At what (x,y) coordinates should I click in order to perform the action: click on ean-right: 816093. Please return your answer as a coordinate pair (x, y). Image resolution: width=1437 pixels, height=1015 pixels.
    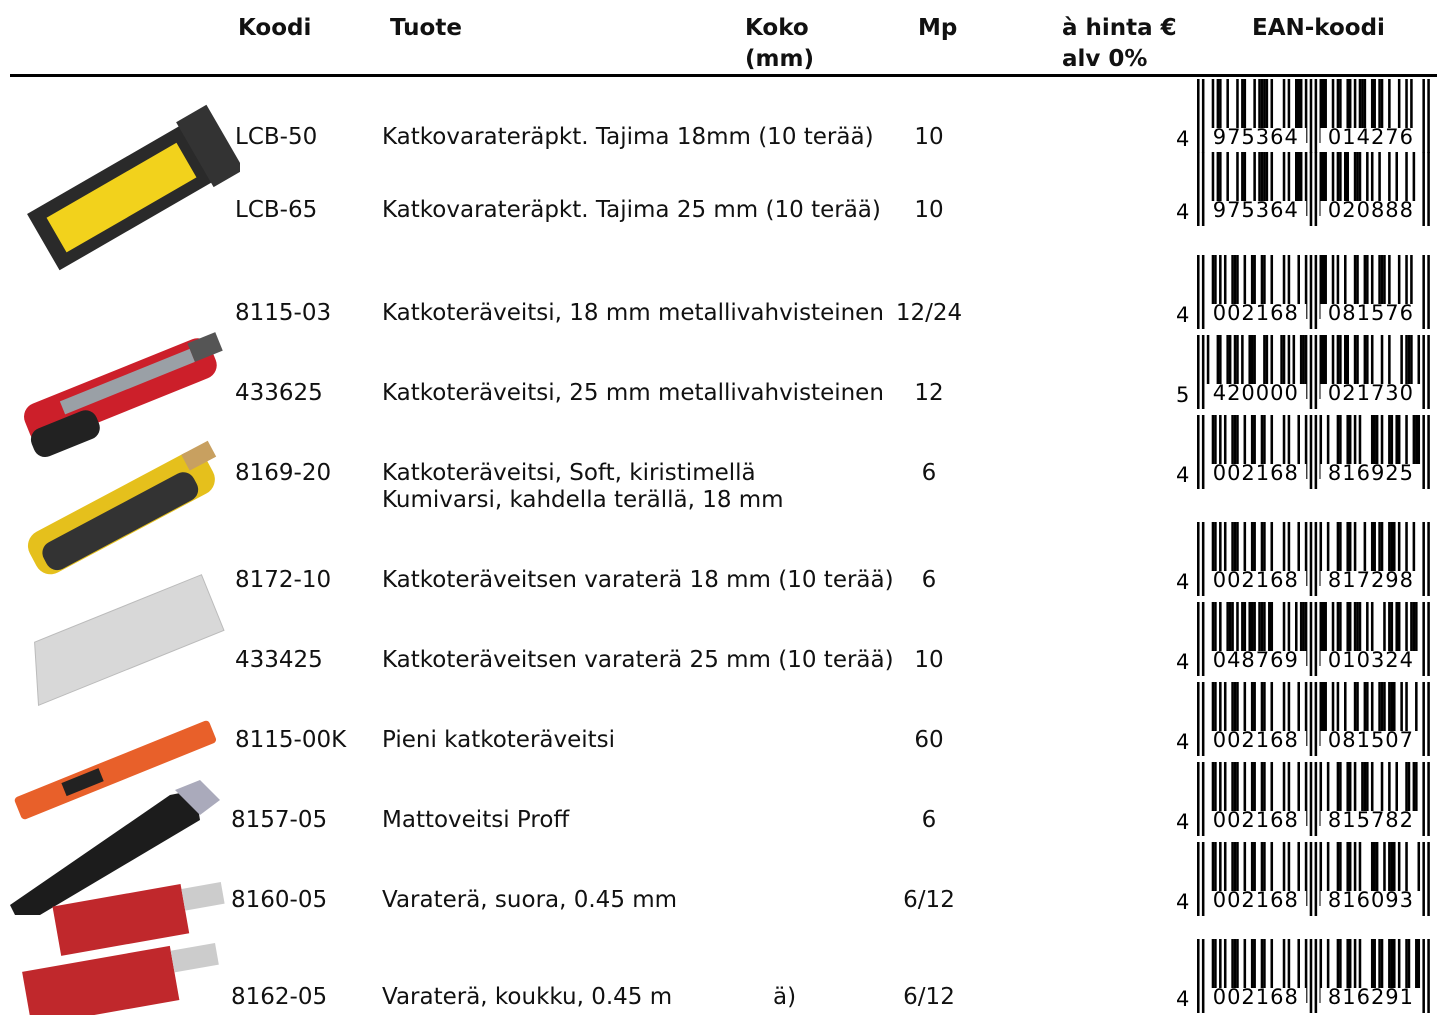
    Looking at the image, I should click on (1371, 900).